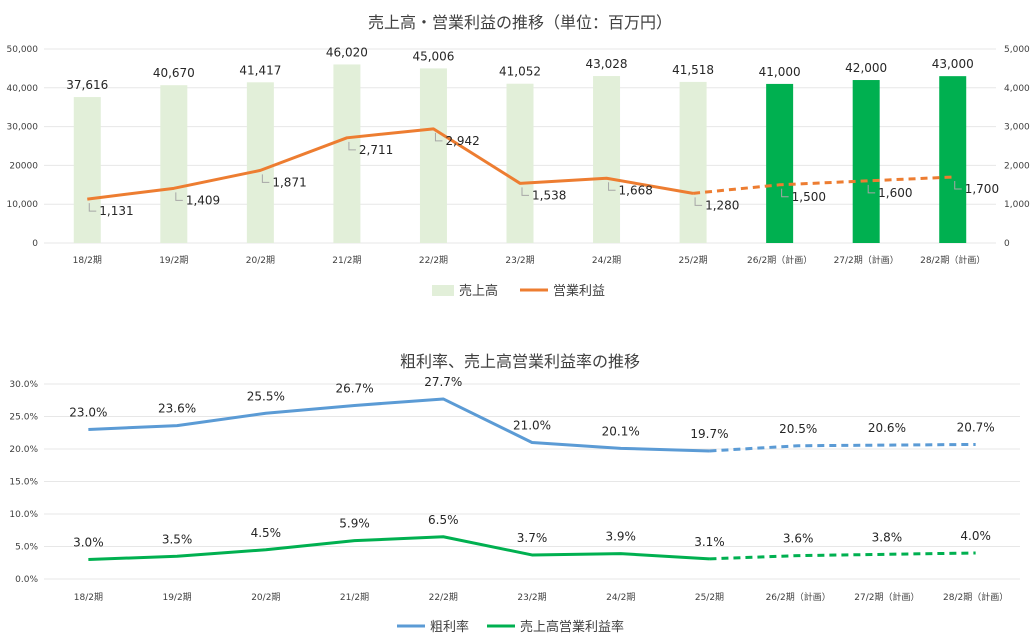  What do you see at coordinates (709, 434) in the screenshot?
I see `gross-margin-data-label: 19.7%` at bounding box center [709, 434].